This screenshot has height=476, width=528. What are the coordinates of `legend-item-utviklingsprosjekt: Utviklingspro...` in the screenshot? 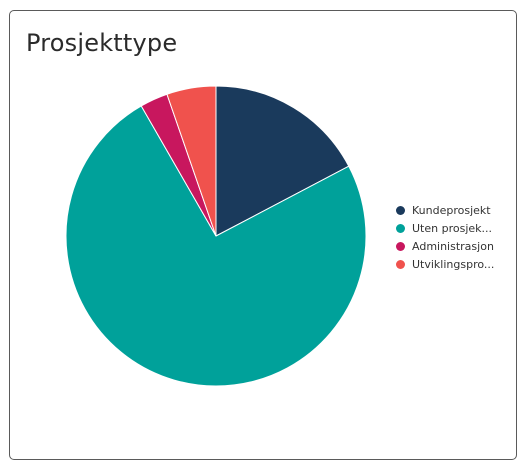 It's located at (445, 264).